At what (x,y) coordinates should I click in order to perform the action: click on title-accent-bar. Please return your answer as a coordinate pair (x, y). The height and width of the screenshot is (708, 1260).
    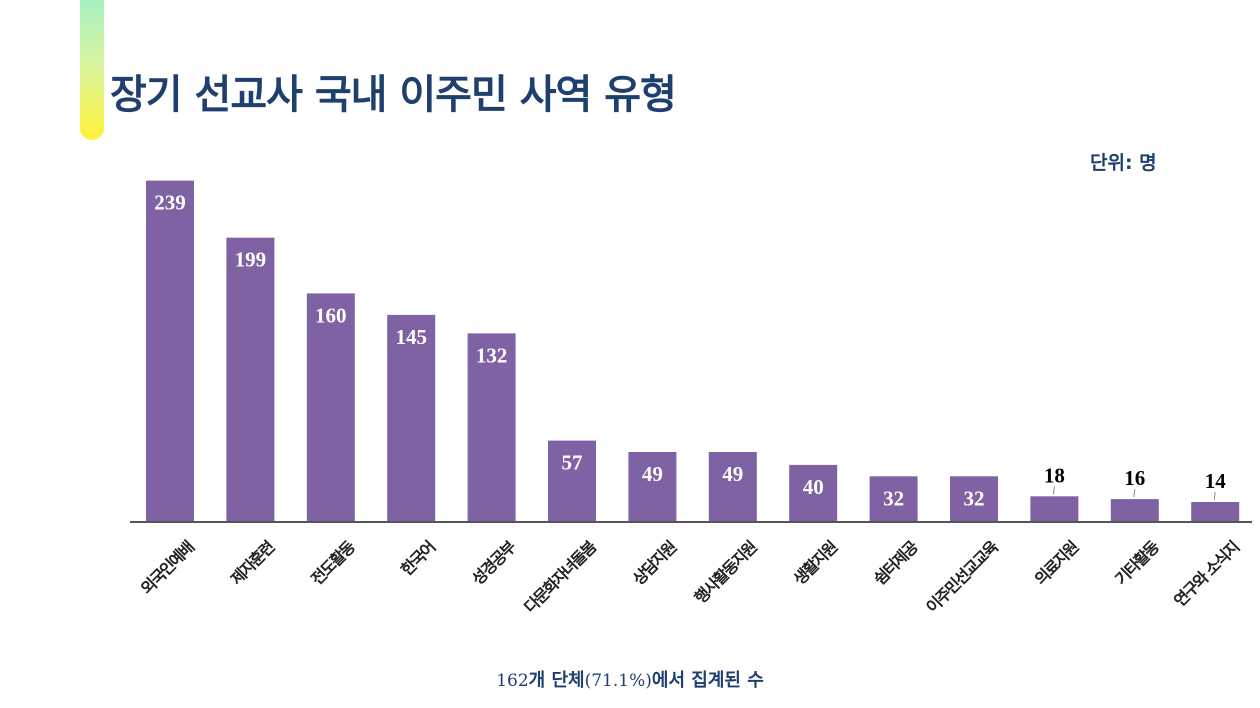
    Looking at the image, I should click on (92, 70).